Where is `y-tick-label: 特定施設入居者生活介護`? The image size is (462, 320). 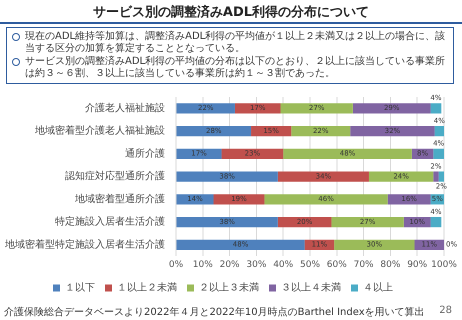
y-tick-label: 特定施設入居者生活介護 is located at coordinates (110, 222).